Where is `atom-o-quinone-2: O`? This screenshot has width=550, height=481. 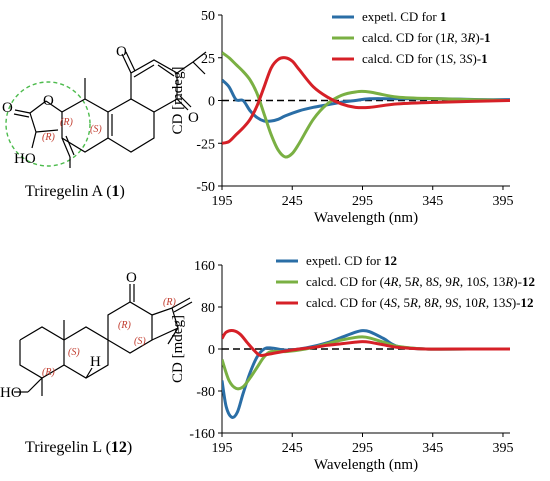
atom-o-quinone-2: O is located at coordinates (193, 118).